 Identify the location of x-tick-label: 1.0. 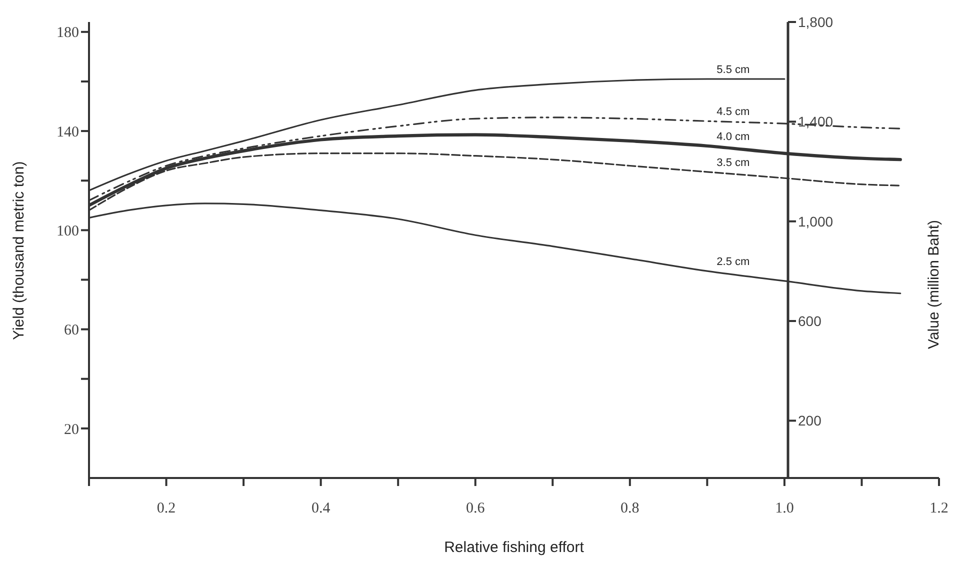
(784, 508).